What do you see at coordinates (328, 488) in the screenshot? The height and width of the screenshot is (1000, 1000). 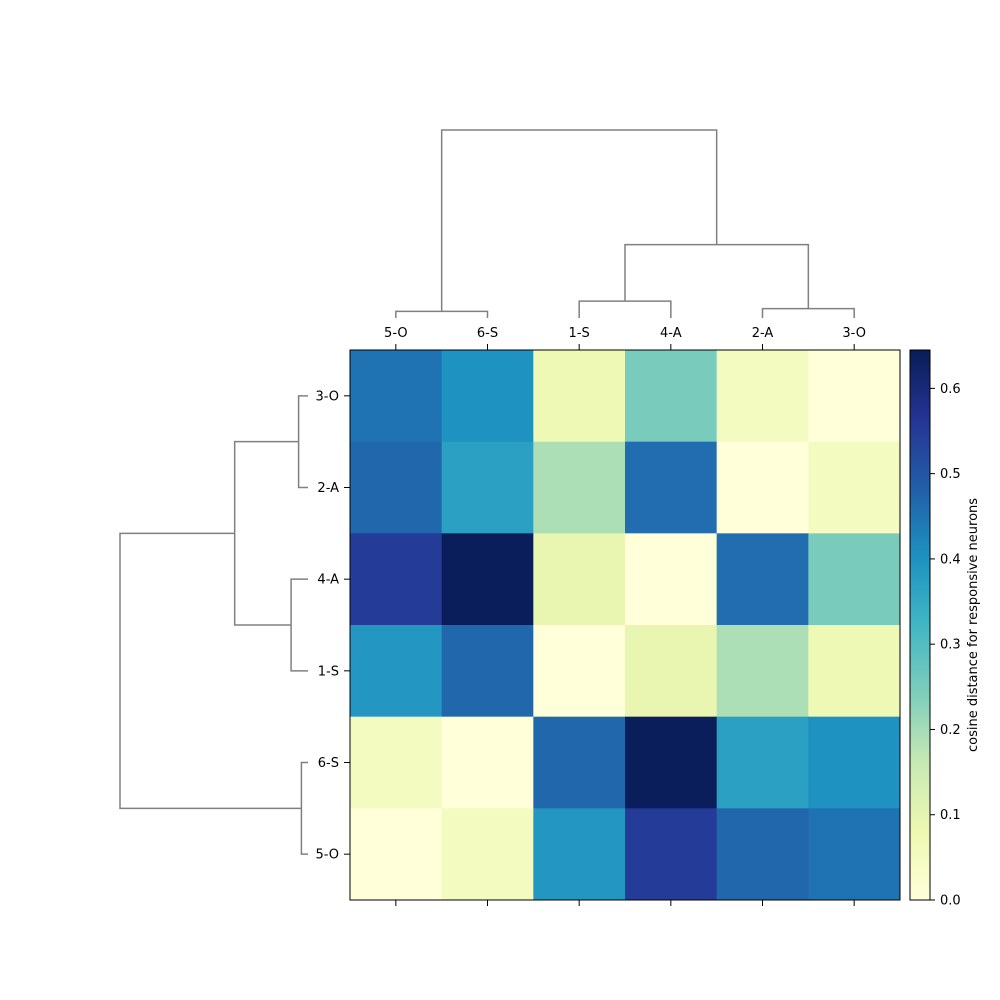 I see `row-label: 2-A` at bounding box center [328, 488].